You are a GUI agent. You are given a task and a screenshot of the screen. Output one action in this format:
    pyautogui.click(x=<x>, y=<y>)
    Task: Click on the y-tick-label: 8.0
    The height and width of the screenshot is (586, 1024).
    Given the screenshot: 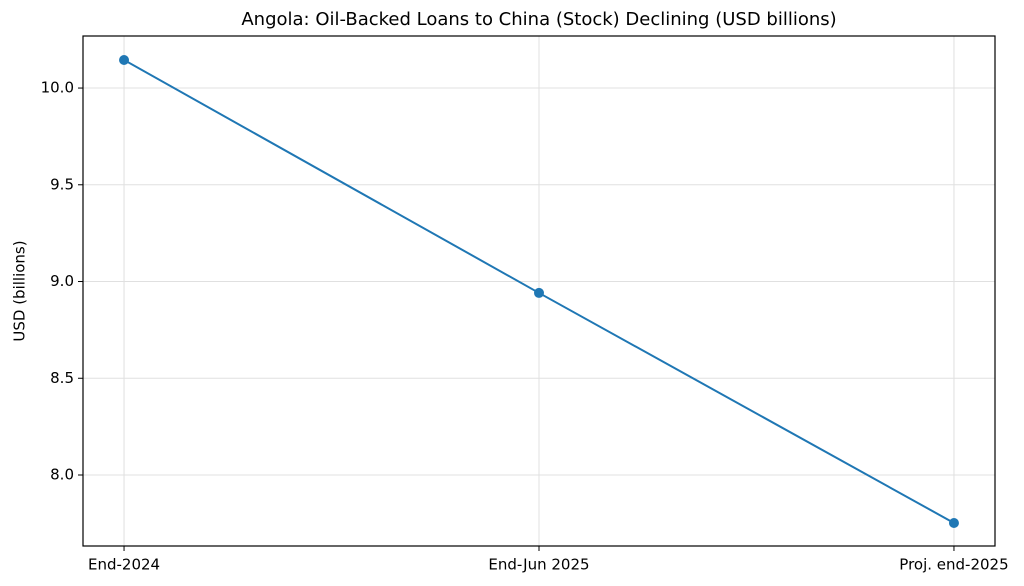 What is the action you would take?
    pyautogui.click(x=62, y=474)
    